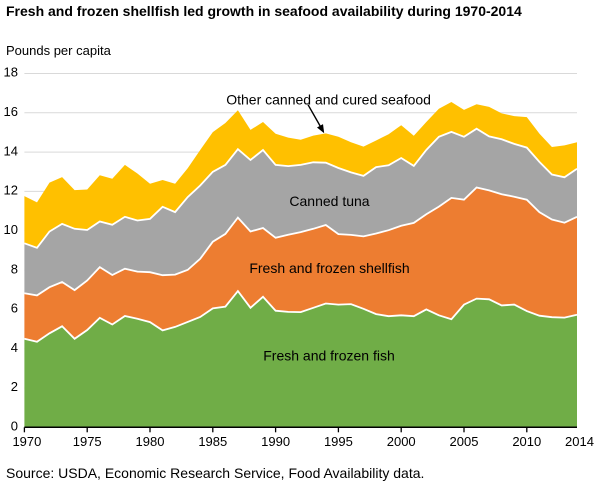  Describe the element at coordinates (329, 201) in the screenshot. I see `svg-text: Canned tuna` at that location.